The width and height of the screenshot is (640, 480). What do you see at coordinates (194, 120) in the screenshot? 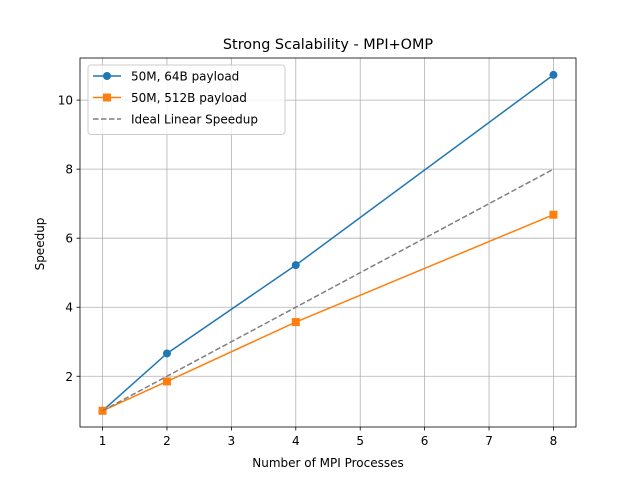
I see `legend-label: Ideal Linear Speedup` at bounding box center [194, 120].